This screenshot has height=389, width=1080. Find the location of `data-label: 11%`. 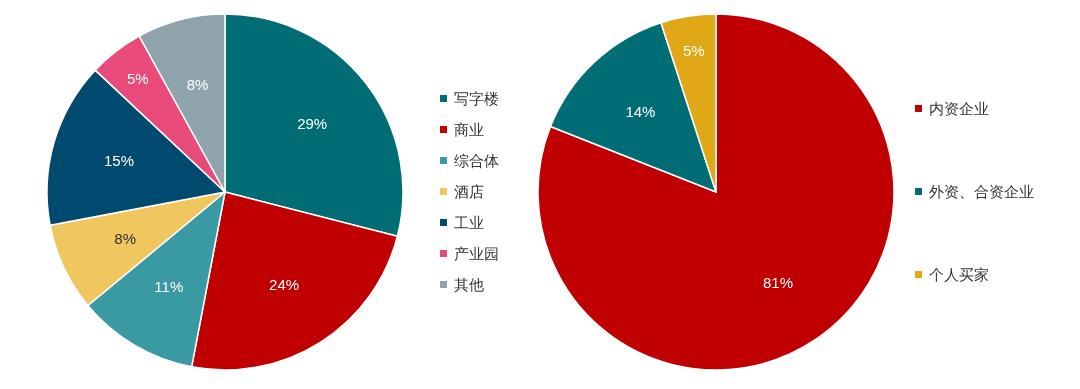

data-label: 11% is located at coordinates (169, 286).